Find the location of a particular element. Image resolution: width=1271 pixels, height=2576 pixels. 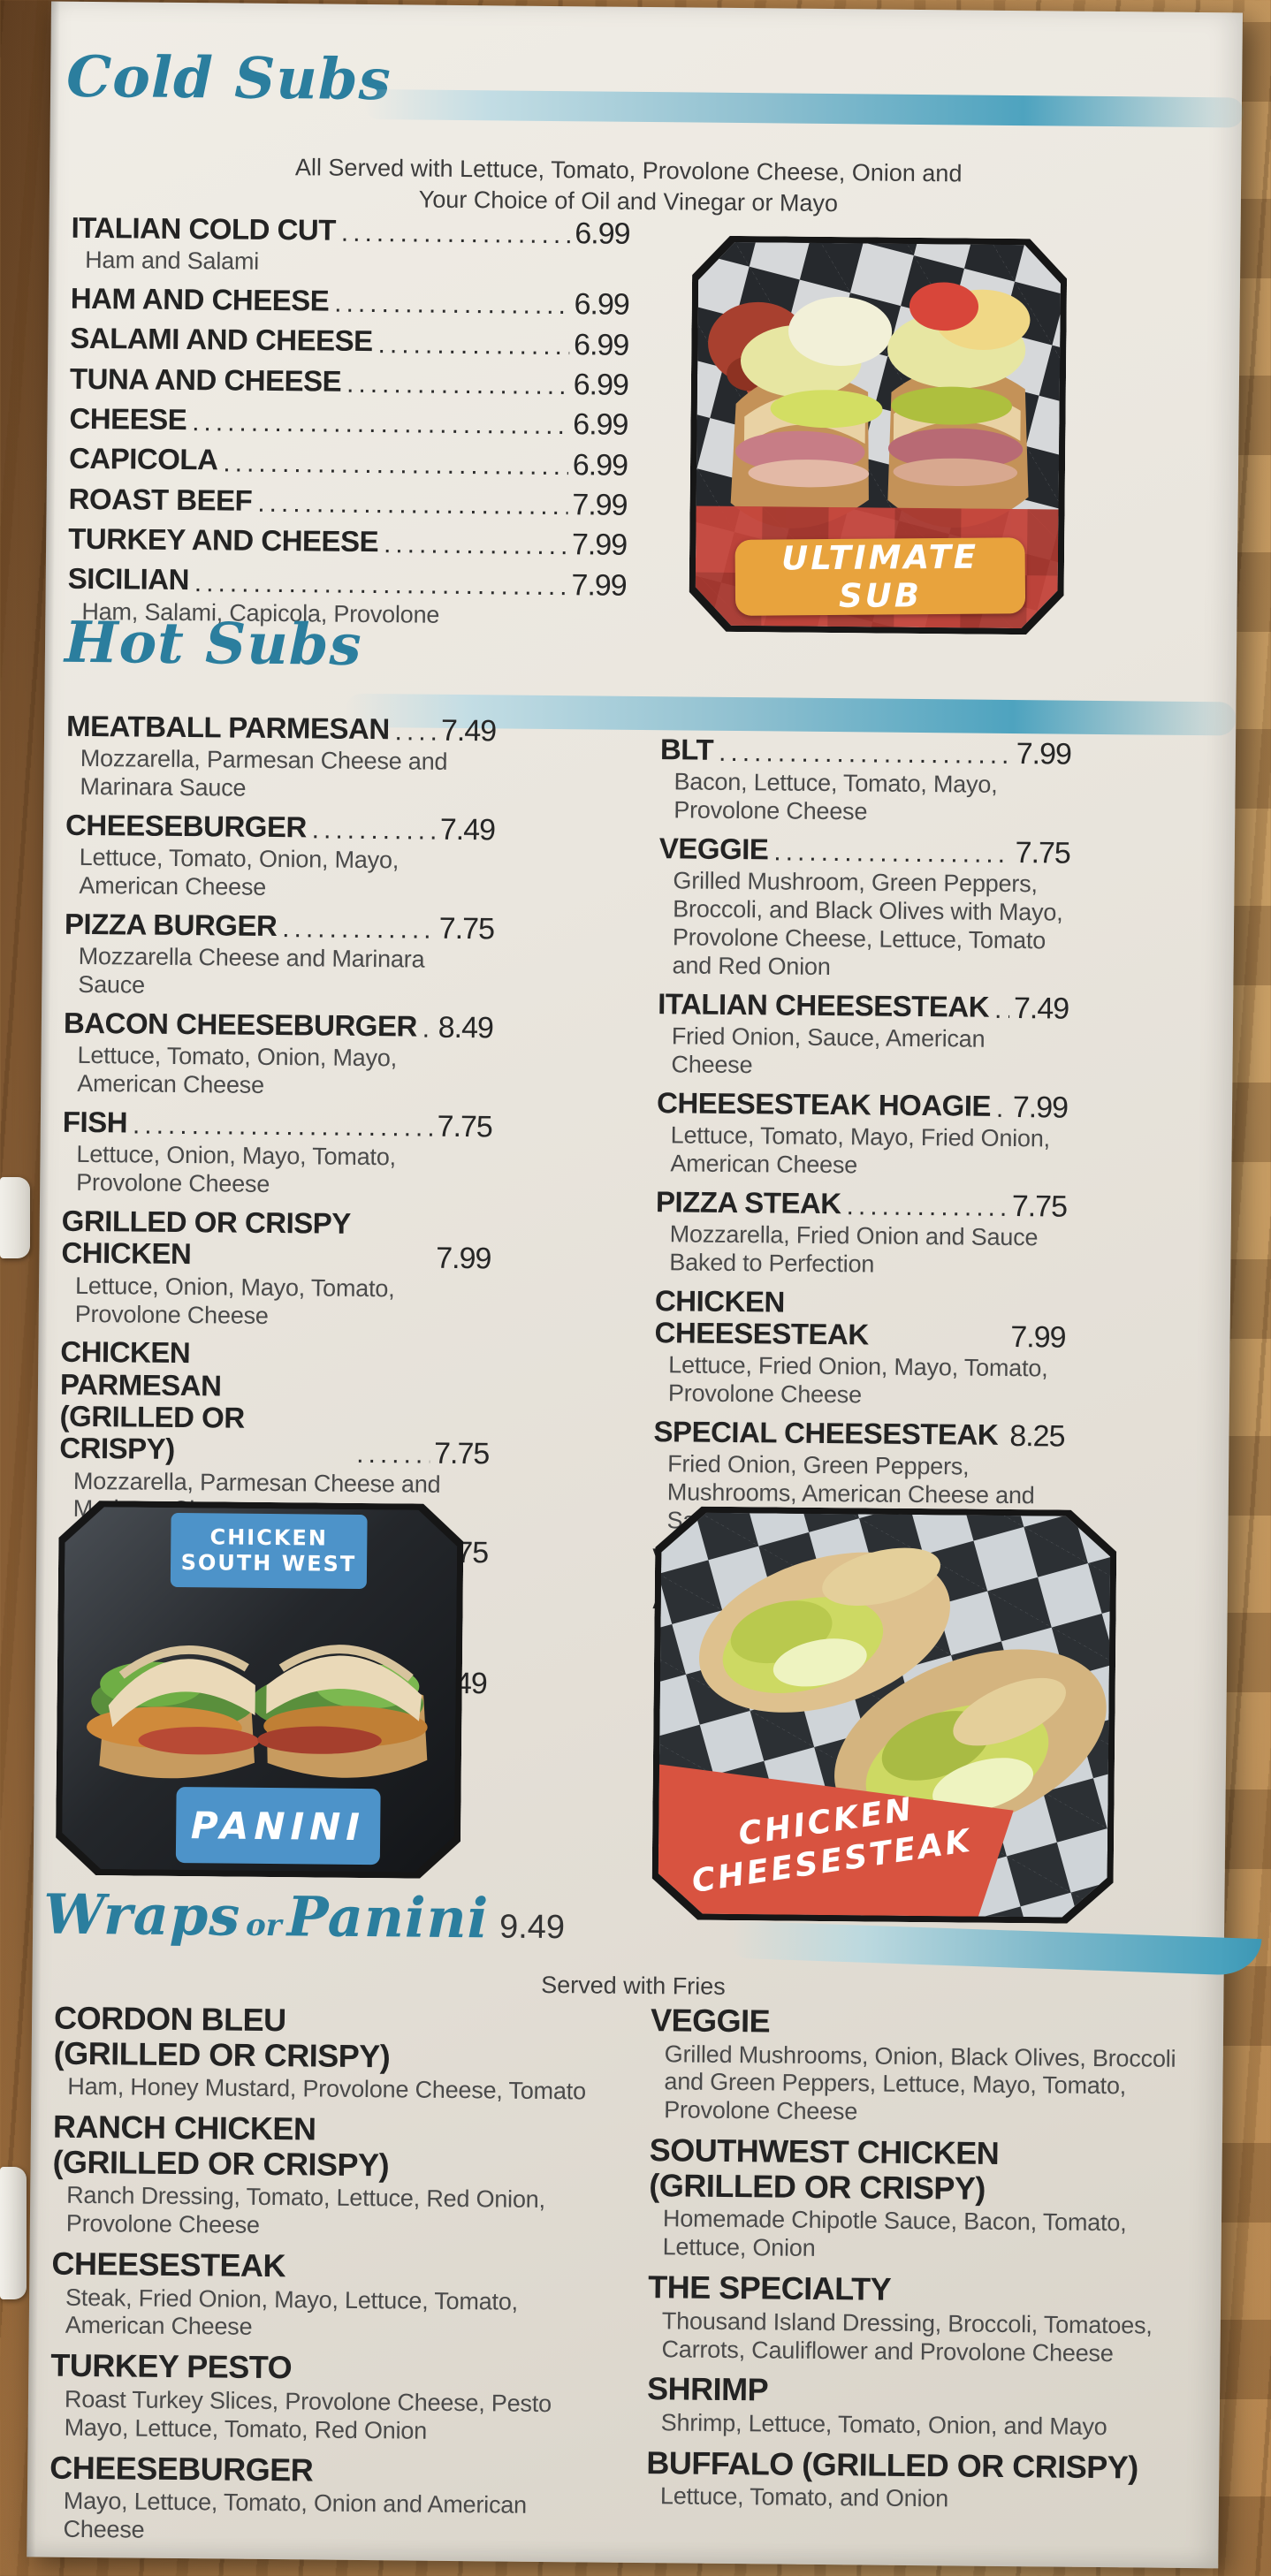

item-desc: Fried Onion, Sauce, American Cheese is located at coordinates (828, 1051).